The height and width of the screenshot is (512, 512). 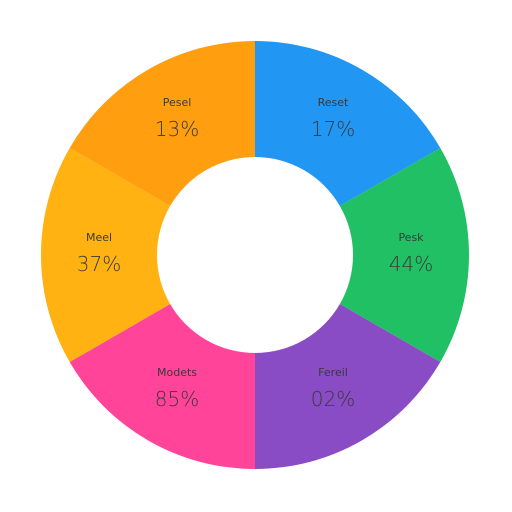 What do you see at coordinates (177, 372) in the screenshot?
I see `slice-label-modets: Modets` at bounding box center [177, 372].